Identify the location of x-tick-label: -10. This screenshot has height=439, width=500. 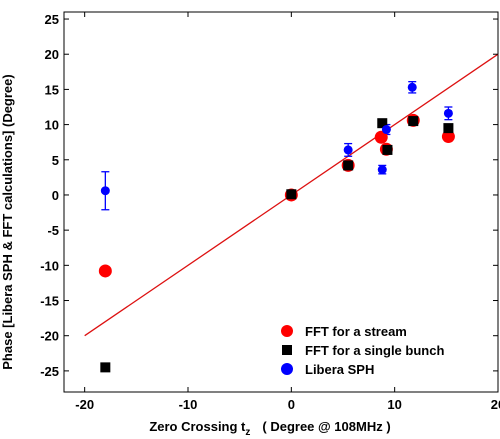
(188, 404).